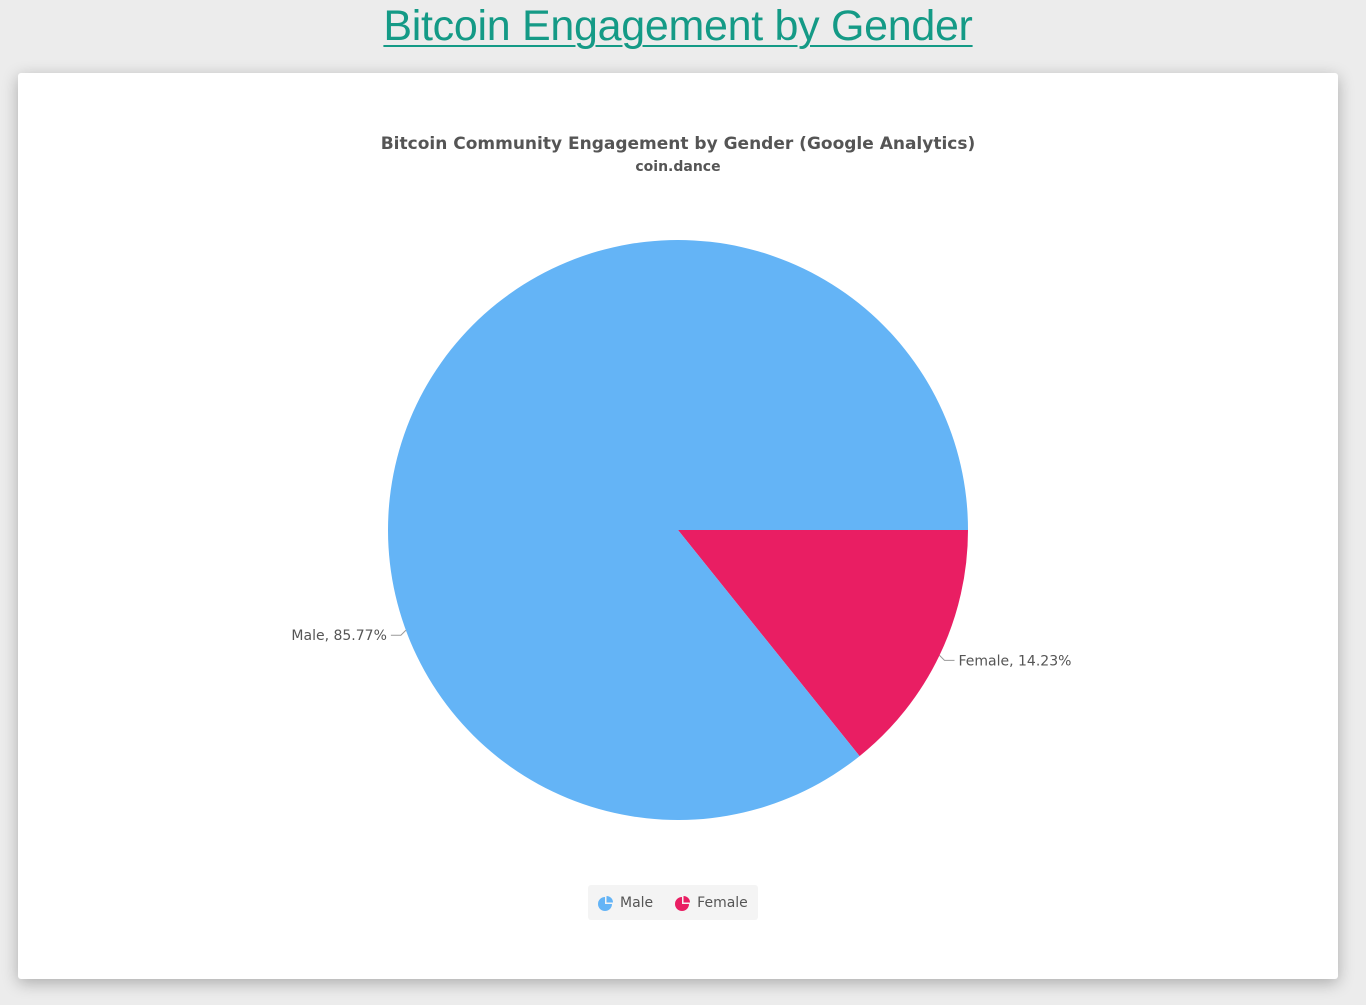 Image resolution: width=1366 pixels, height=1005 pixels. What do you see at coordinates (398, 632) in the screenshot?
I see `leader-line-male` at bounding box center [398, 632].